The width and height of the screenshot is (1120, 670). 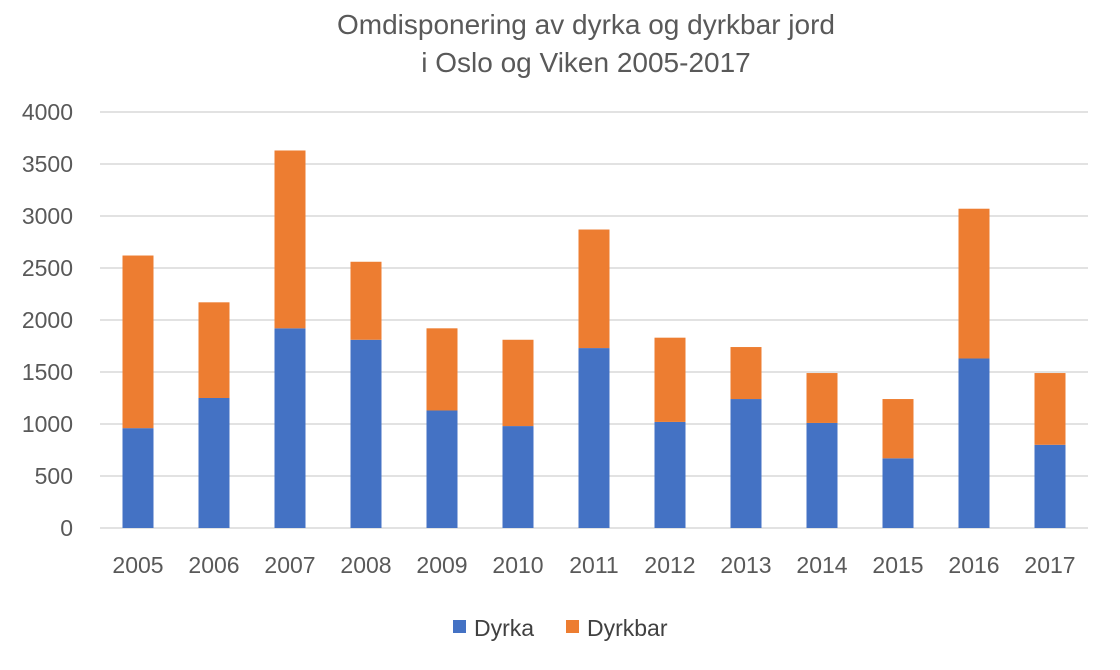 What do you see at coordinates (669, 565) in the screenshot?
I see `x-tick-label: 2012` at bounding box center [669, 565].